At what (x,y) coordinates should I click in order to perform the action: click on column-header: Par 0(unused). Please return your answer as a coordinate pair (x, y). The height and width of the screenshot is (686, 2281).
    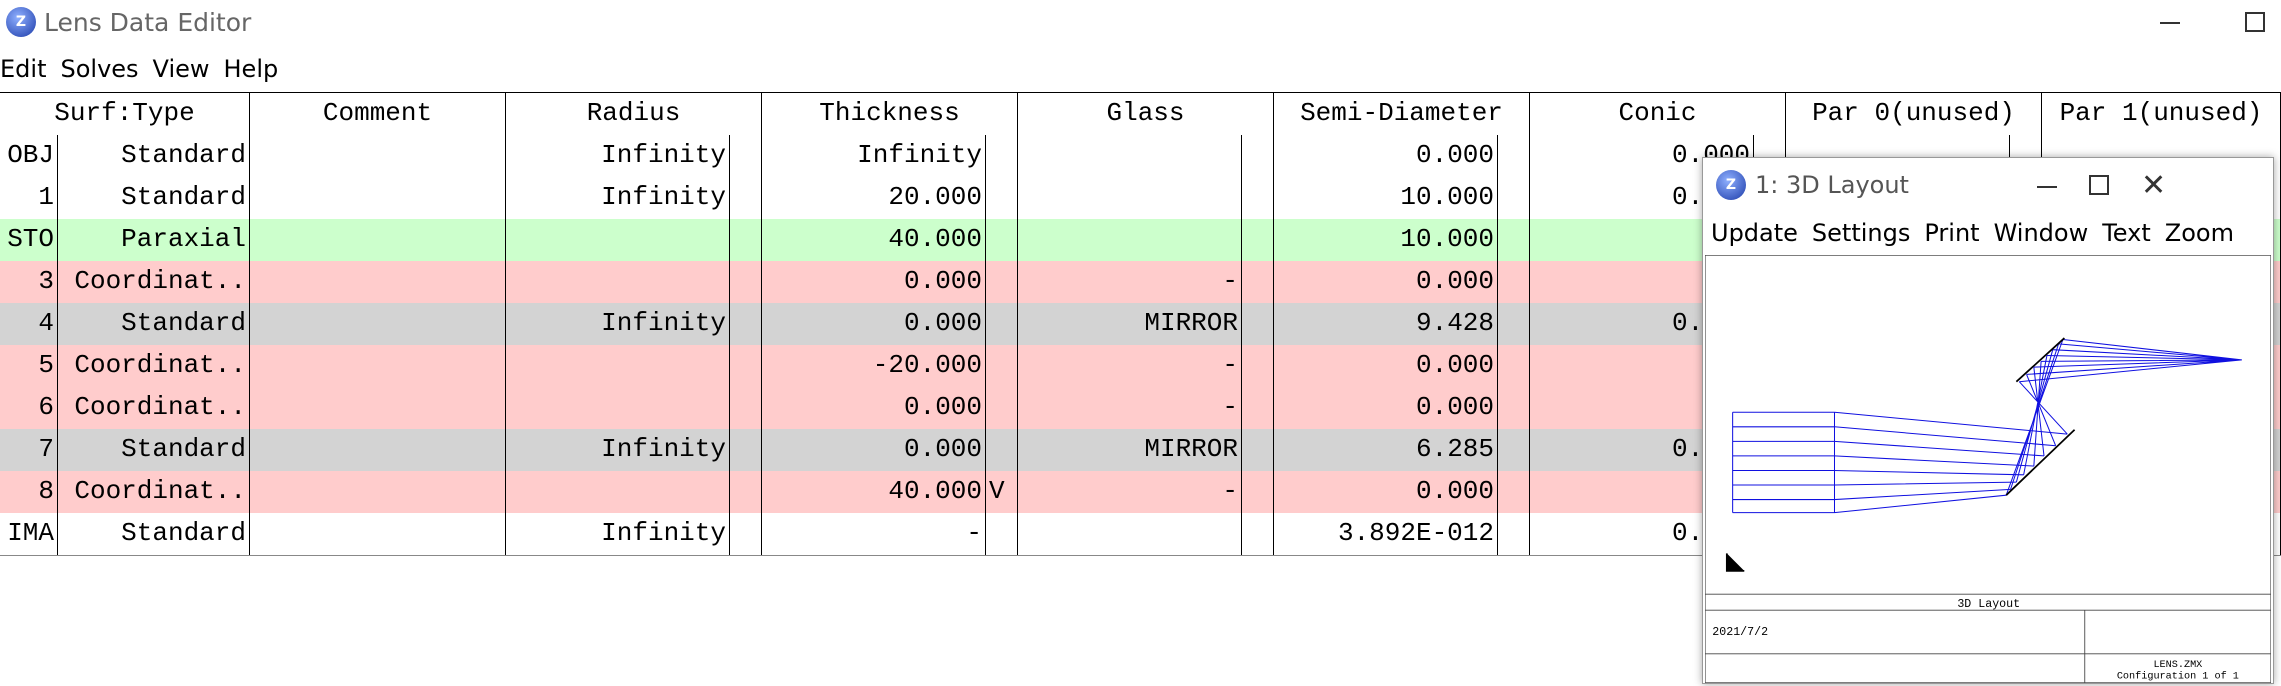
    Looking at the image, I should click on (1914, 114).